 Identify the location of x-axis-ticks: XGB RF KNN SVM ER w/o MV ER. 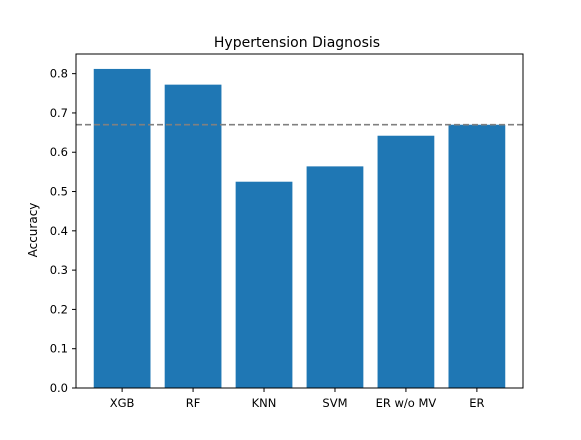
(297, 399).